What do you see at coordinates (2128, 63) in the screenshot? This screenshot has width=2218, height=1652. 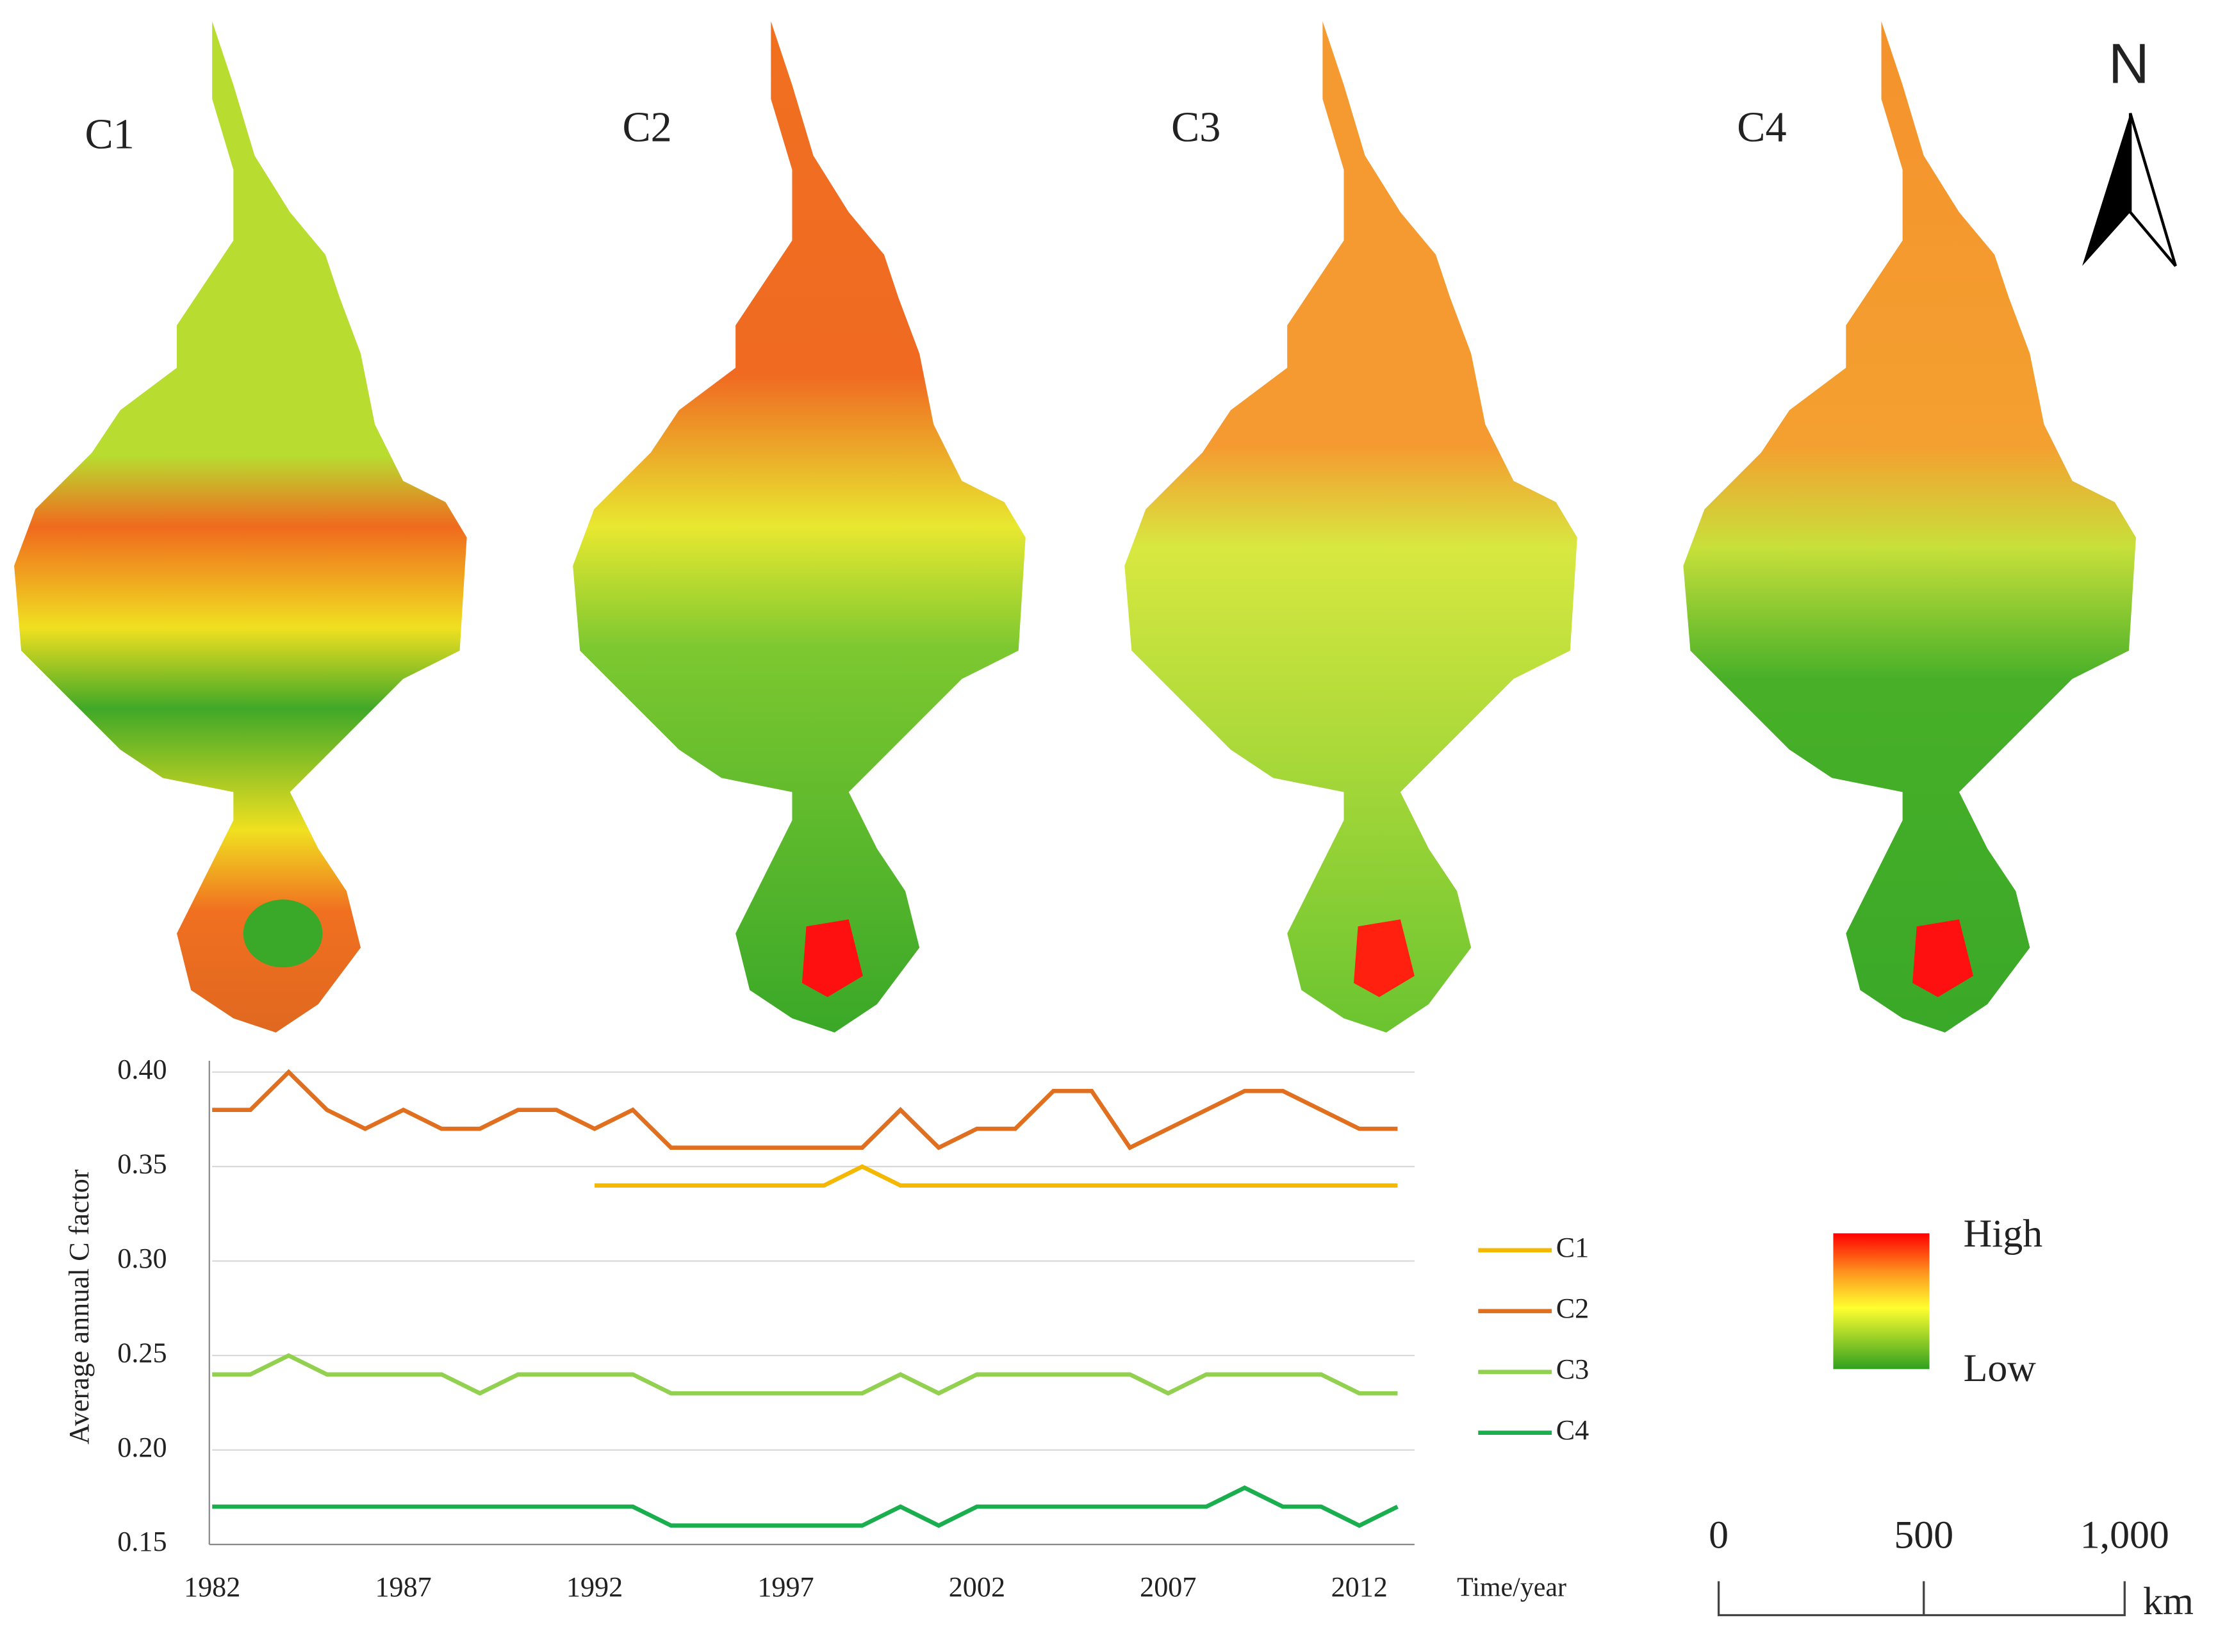 I see `north-label: N` at bounding box center [2128, 63].